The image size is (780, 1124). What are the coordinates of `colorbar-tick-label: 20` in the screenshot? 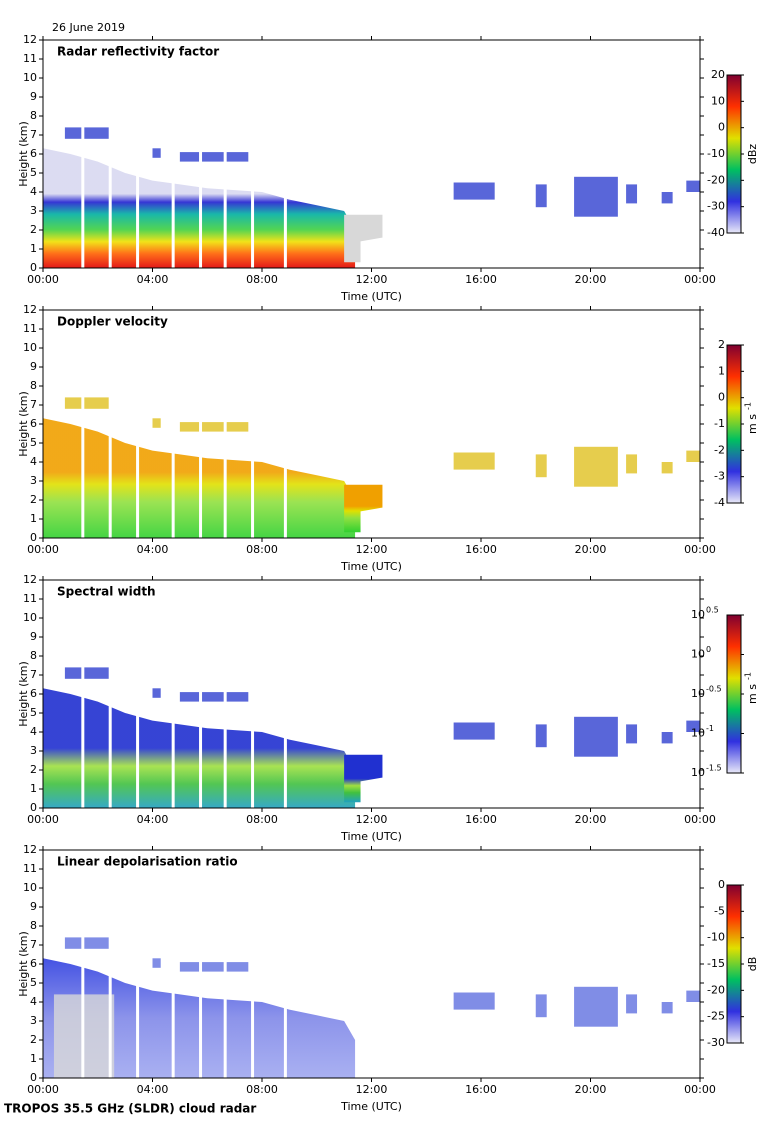 It's located at (718, 74).